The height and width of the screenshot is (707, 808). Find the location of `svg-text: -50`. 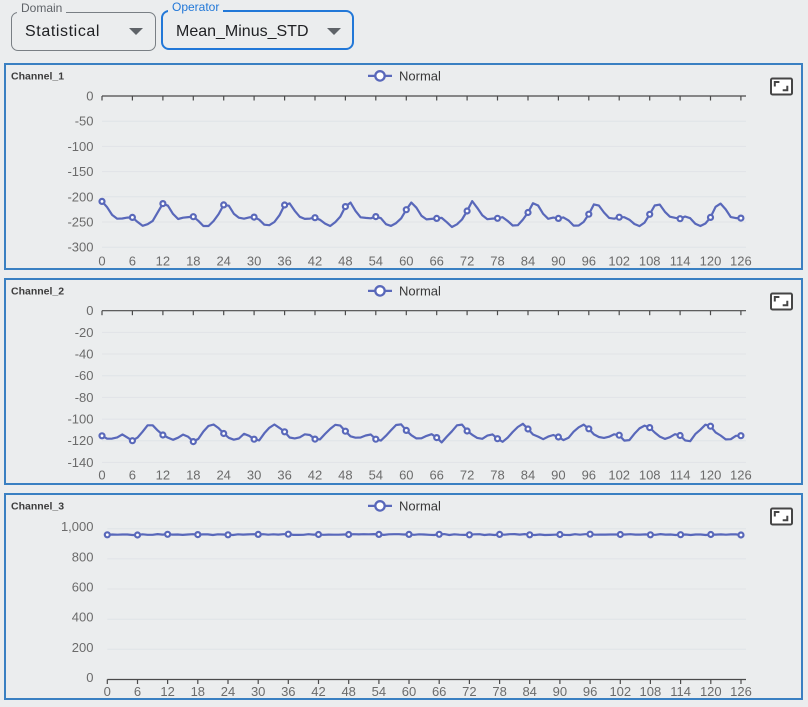

svg-text: -50 is located at coordinates (84, 121).